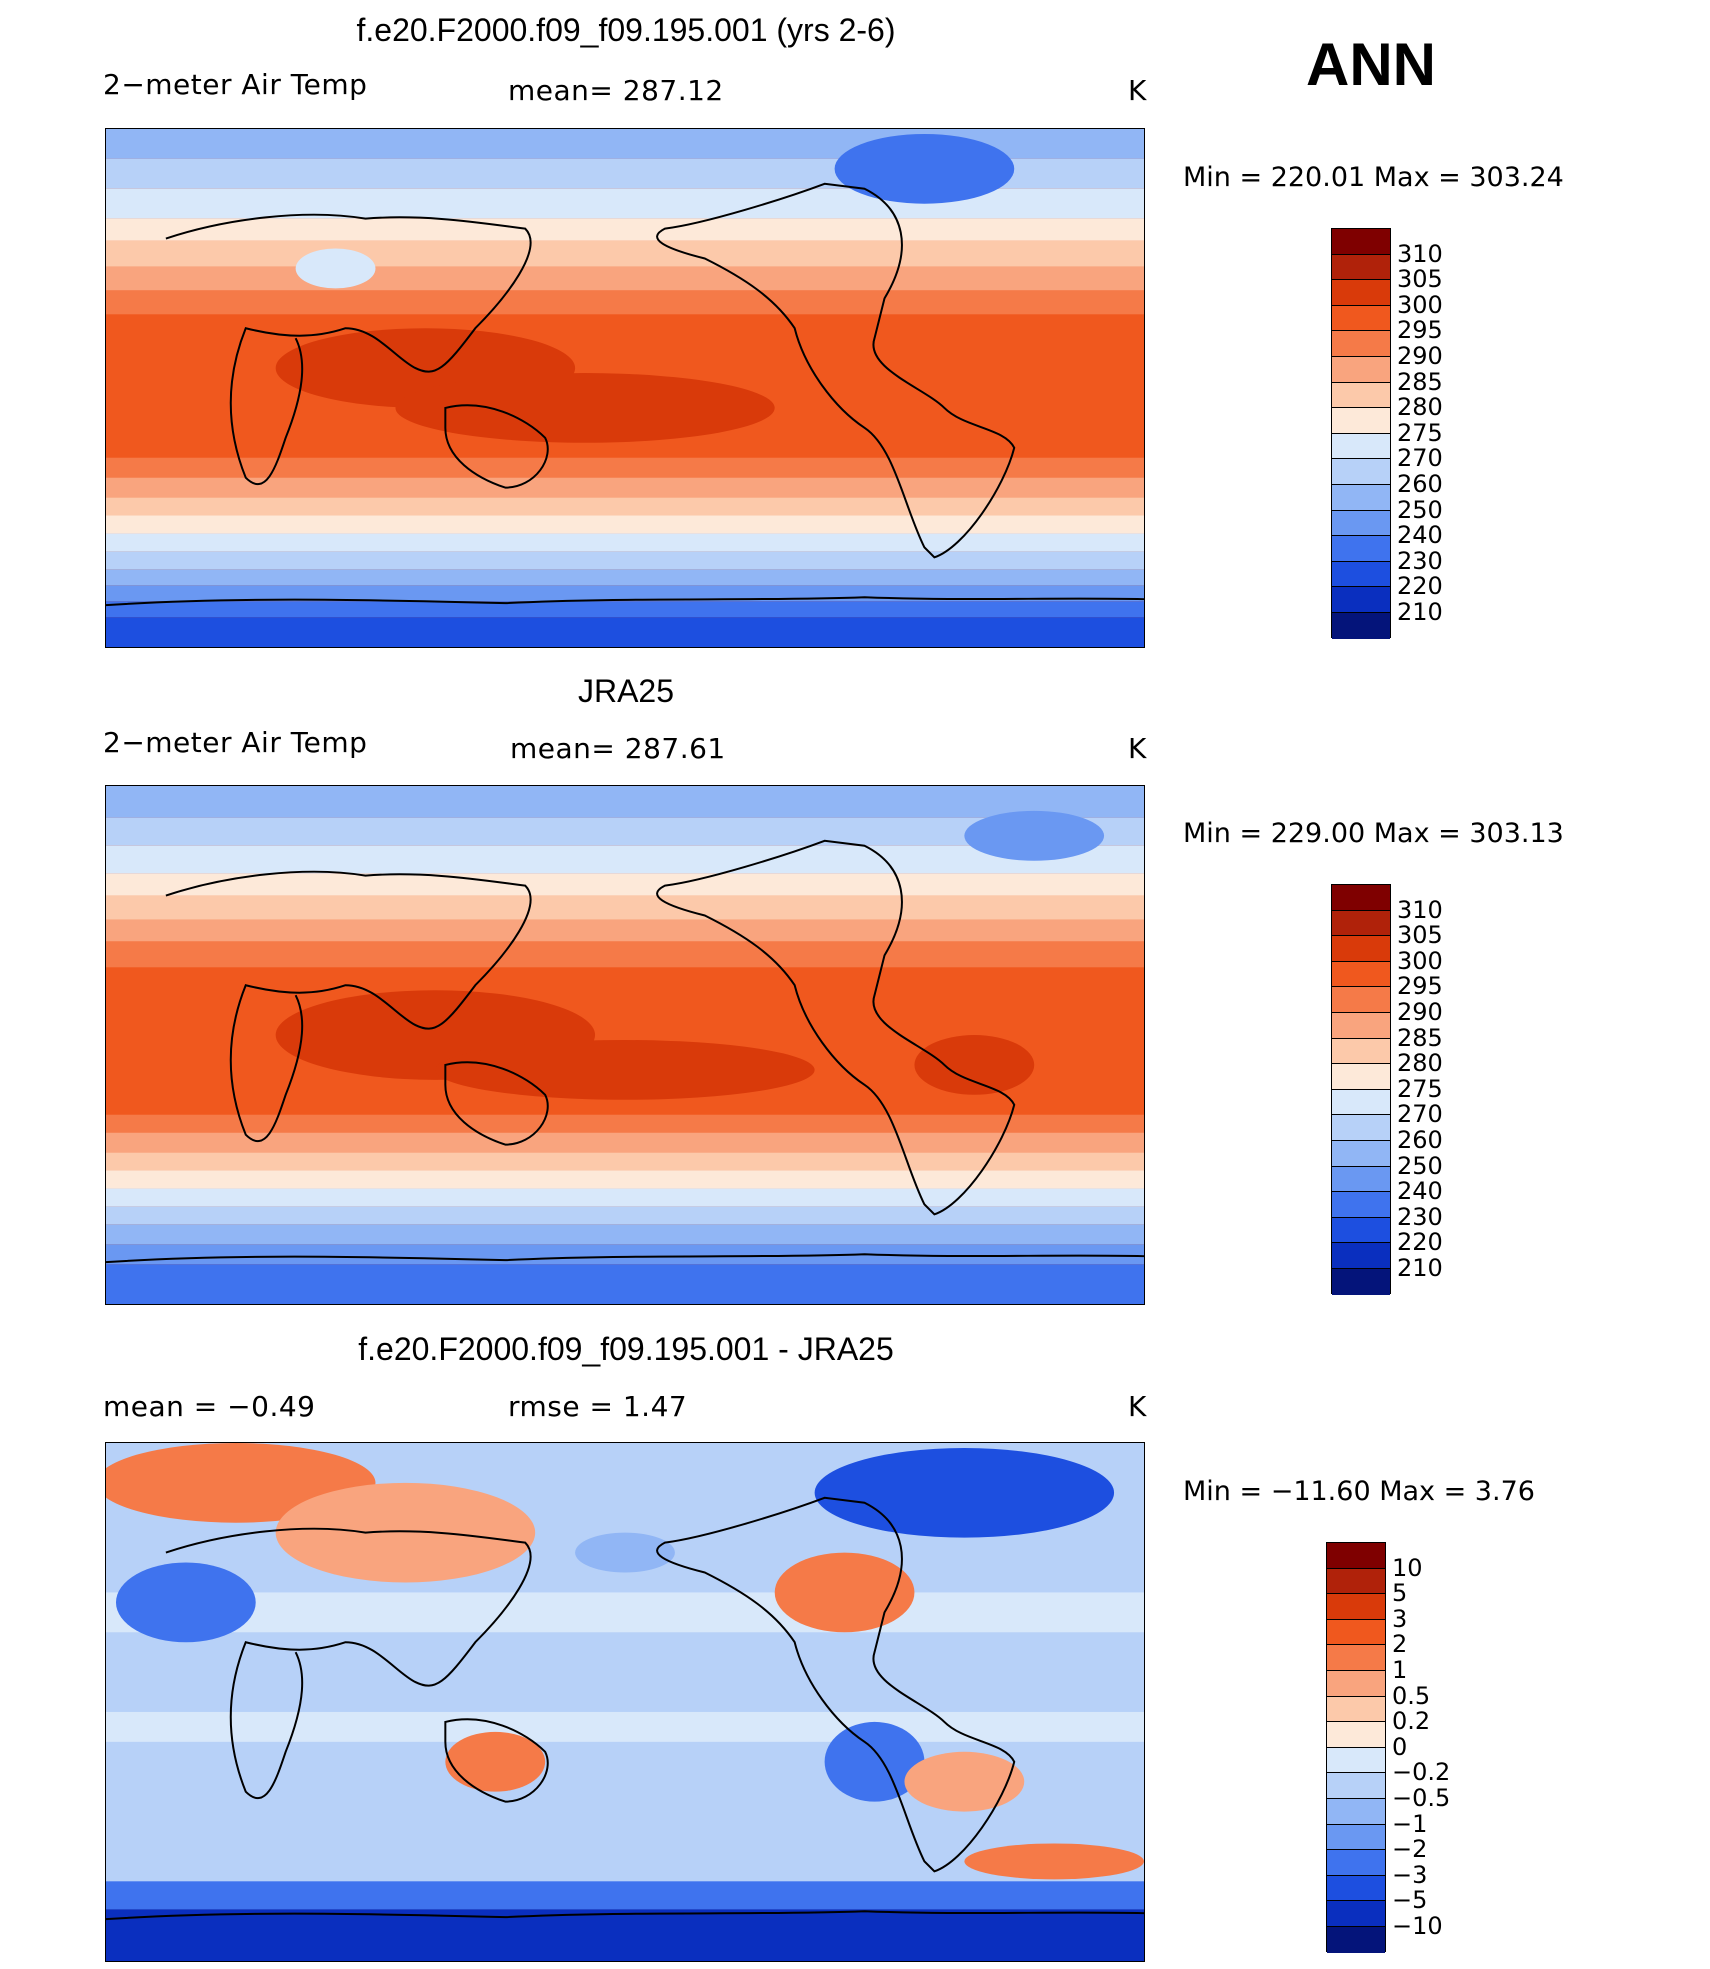 The width and height of the screenshot is (1710, 1969). I want to click on colorbar-tick-label: 280, so click(1420, 1063).